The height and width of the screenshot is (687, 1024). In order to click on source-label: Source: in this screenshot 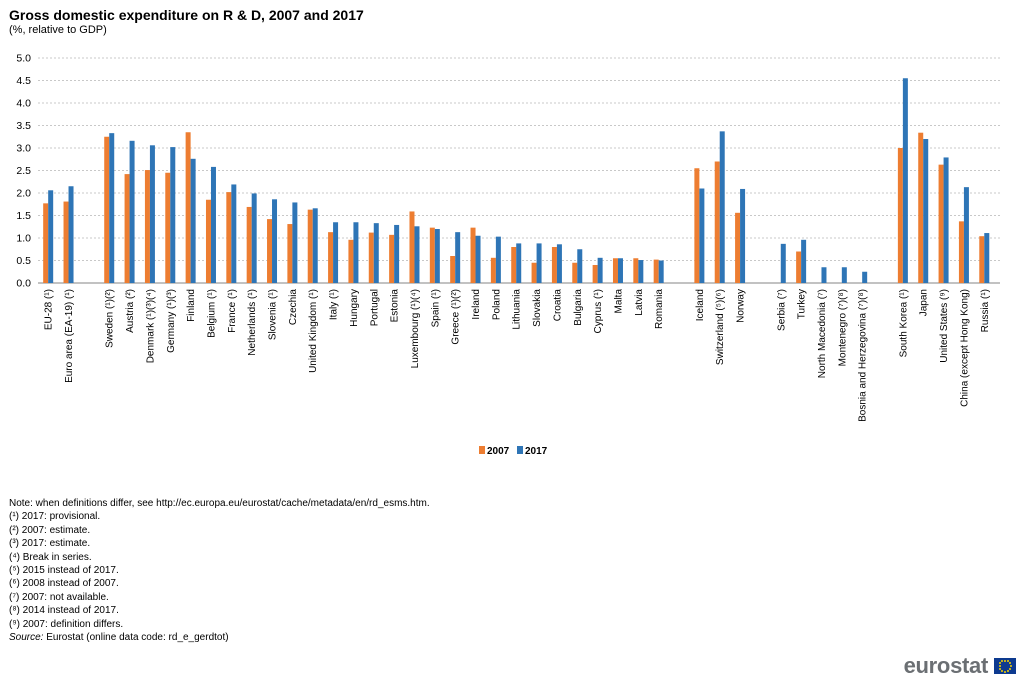, I will do `click(26, 638)`.